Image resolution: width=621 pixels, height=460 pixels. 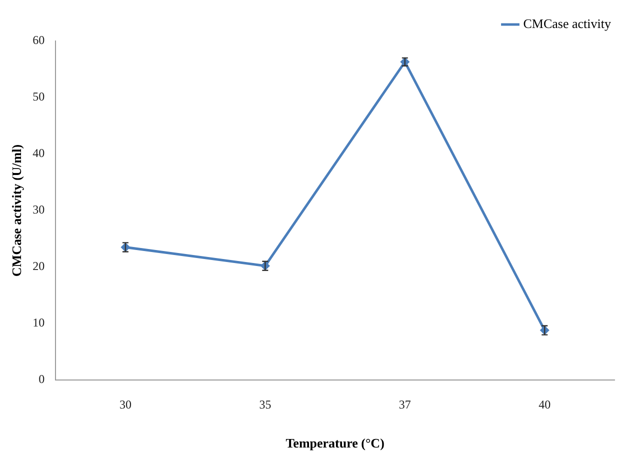 I want to click on y-tick-label: 60, so click(x=38, y=40).